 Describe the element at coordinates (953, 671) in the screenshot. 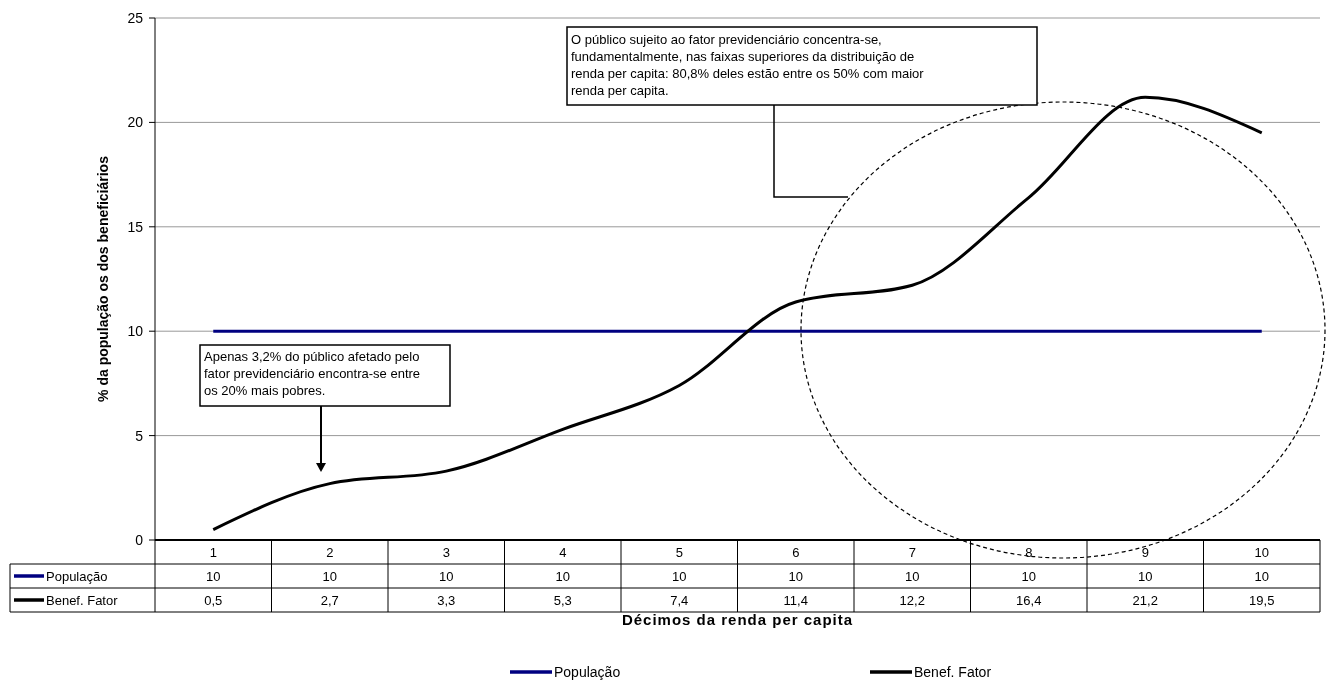

I see `text: Benef. Fator` at that location.